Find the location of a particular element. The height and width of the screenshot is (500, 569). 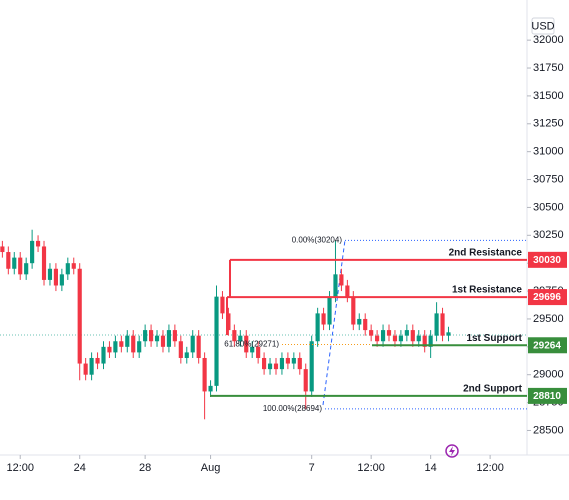

y-tick-label: 28500 is located at coordinates (548, 430).